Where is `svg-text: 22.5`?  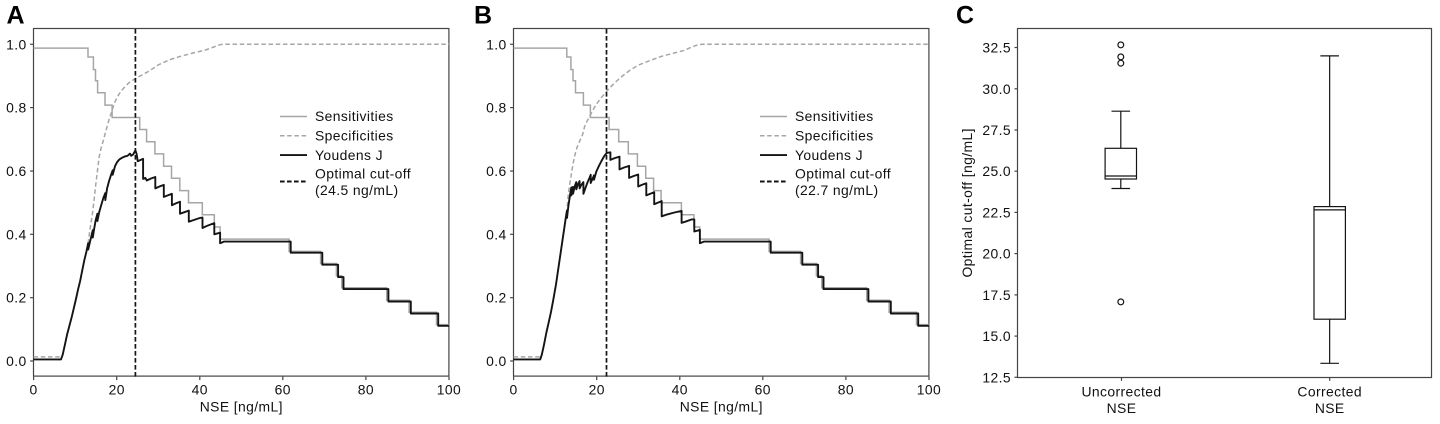 svg-text: 22.5 is located at coordinates (996, 212).